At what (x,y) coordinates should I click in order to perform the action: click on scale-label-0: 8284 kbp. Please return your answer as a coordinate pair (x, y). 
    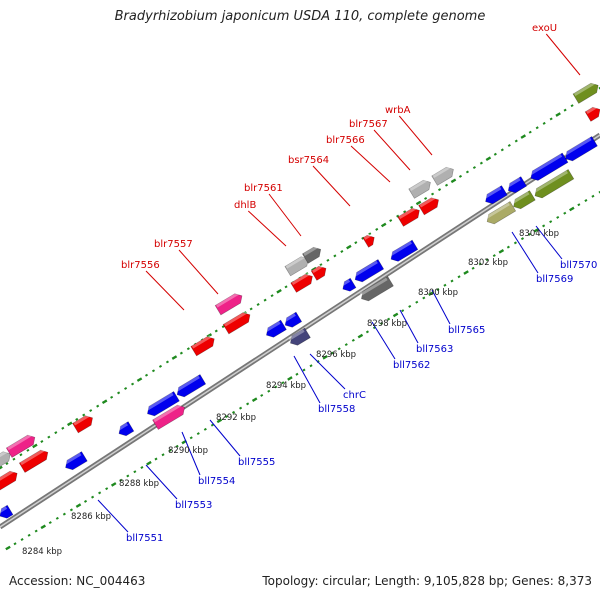
    Looking at the image, I should click on (42, 552).